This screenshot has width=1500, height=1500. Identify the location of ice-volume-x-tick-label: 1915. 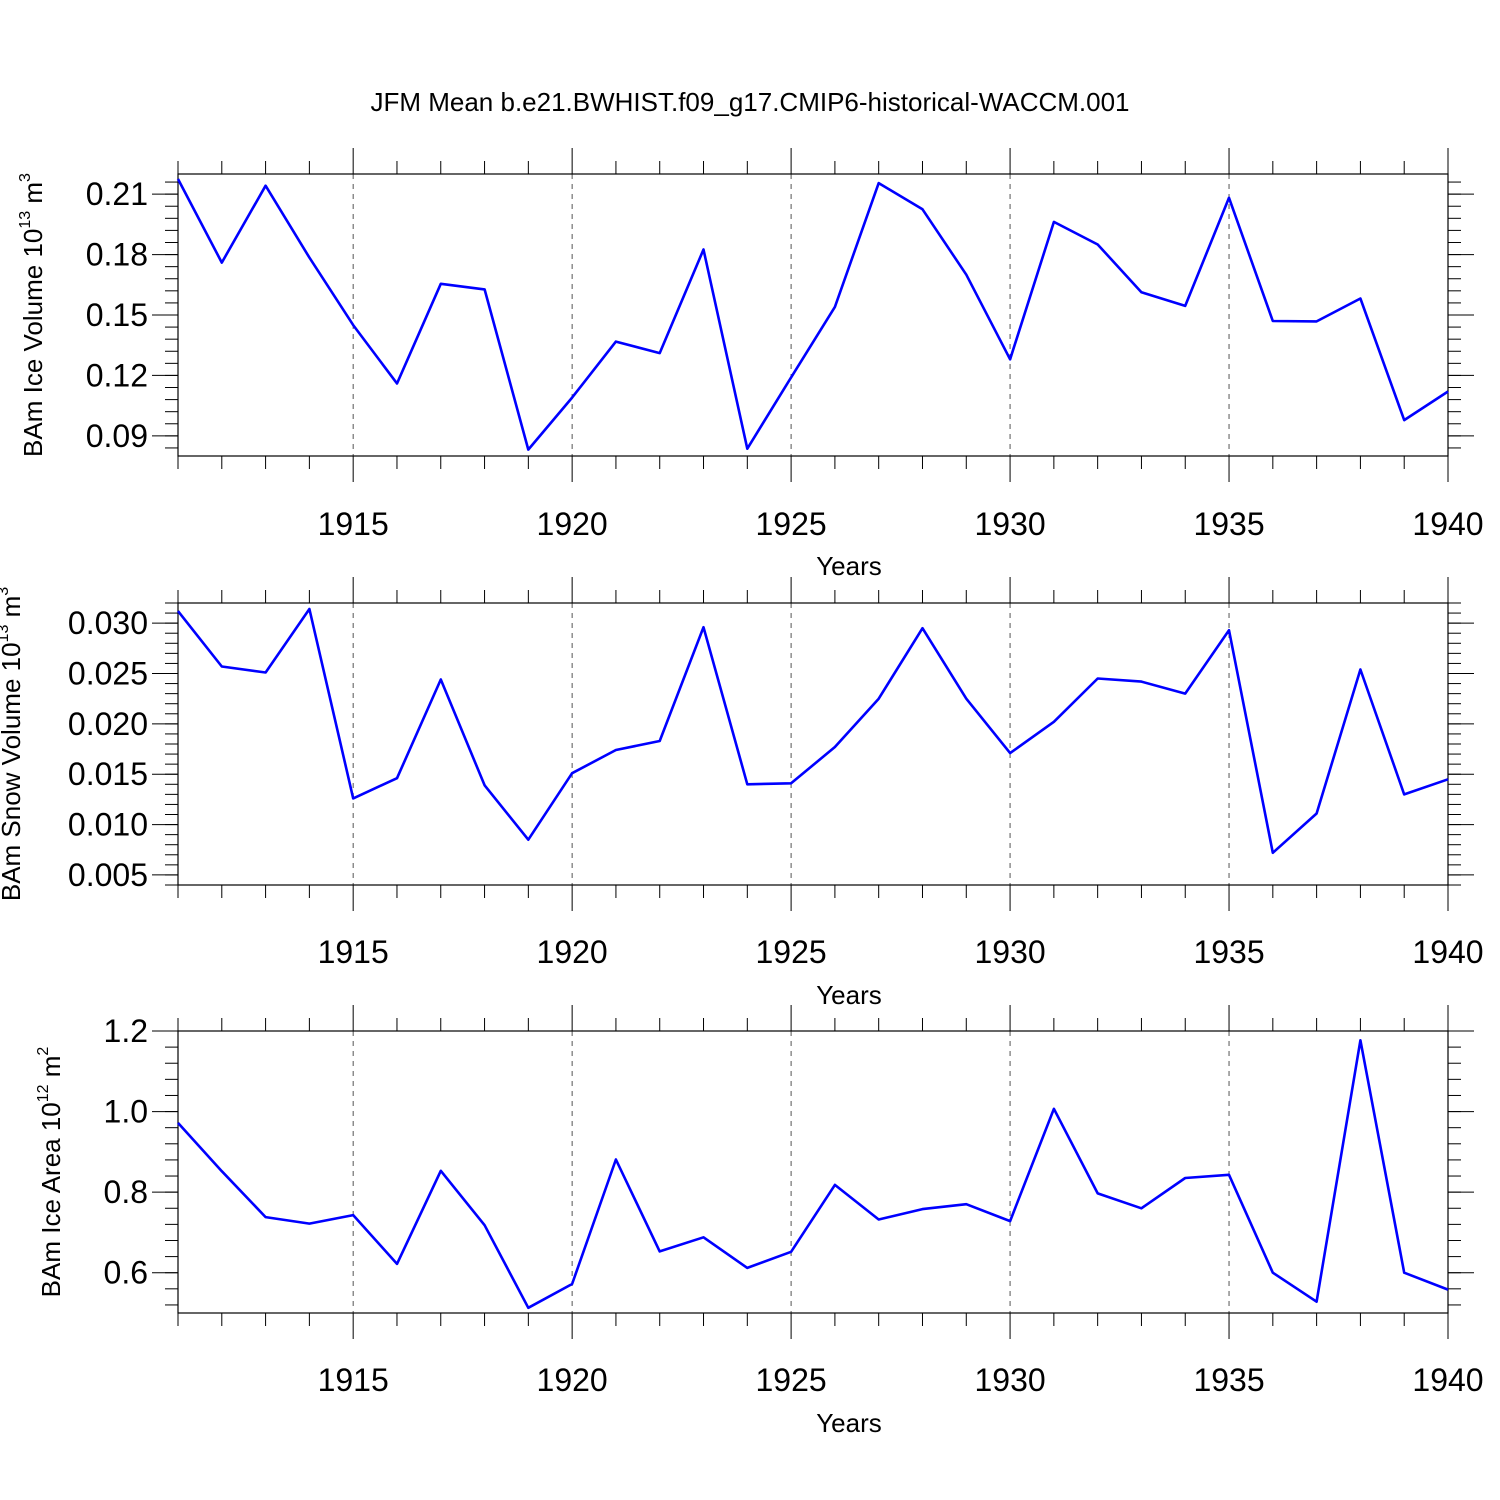
(353, 524).